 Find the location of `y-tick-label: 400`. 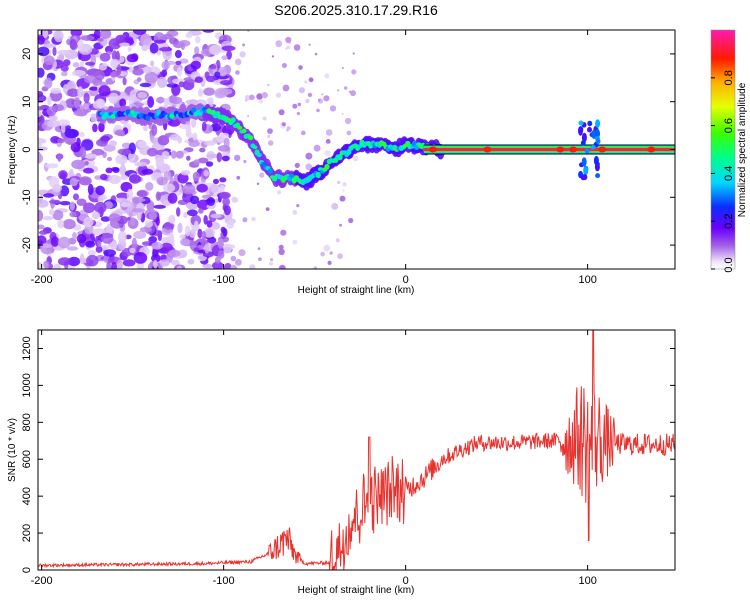

y-tick-label: 400 is located at coordinates (27, 496).